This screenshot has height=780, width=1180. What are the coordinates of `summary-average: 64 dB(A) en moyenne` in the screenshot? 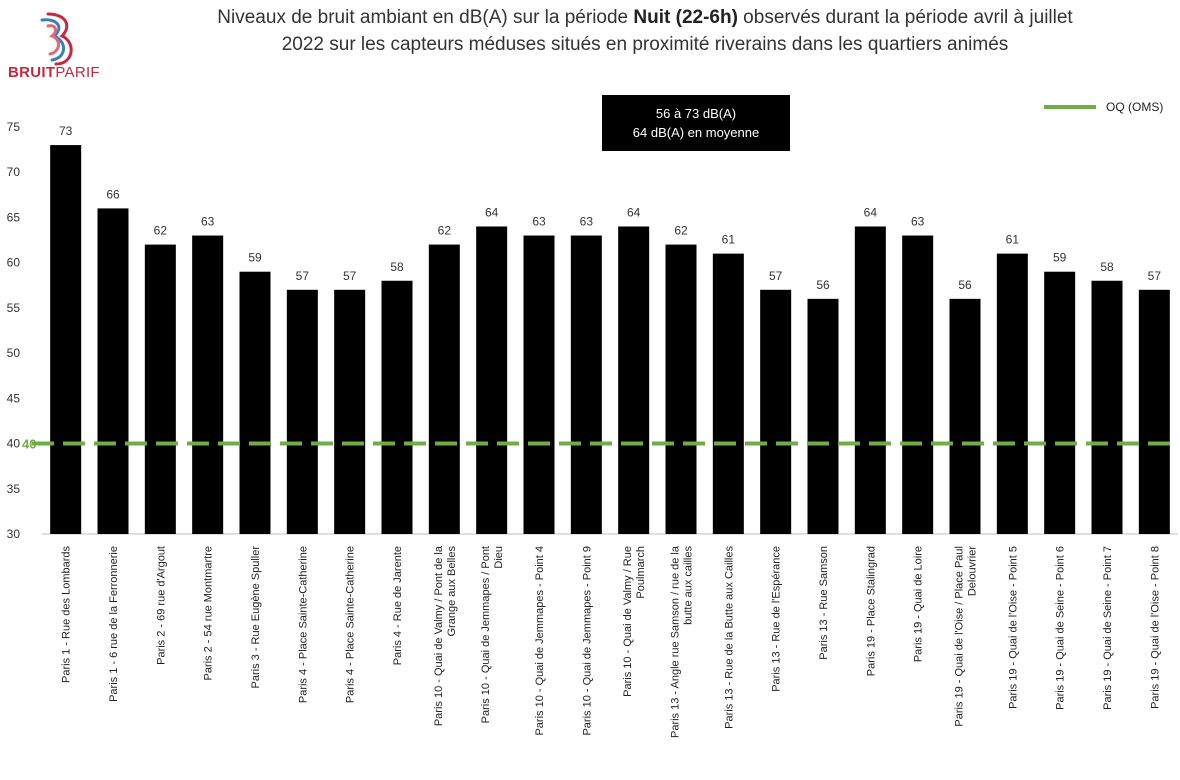 It's located at (696, 132).